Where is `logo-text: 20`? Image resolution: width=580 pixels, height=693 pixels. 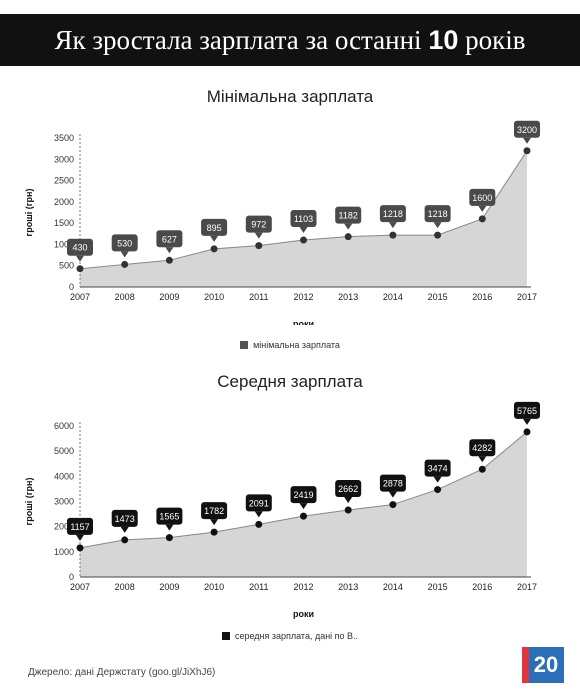 logo-text: 20 is located at coordinates (546, 664).